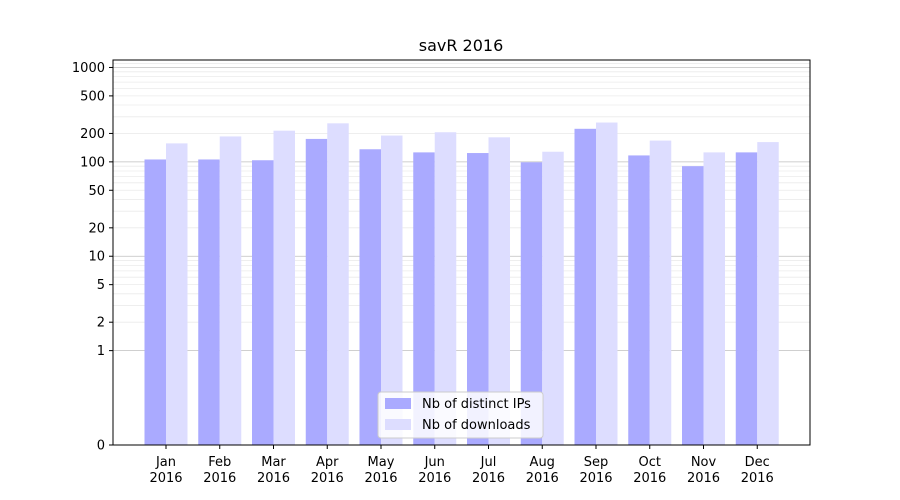 The image size is (900, 500). Describe the element at coordinates (434, 462) in the screenshot. I see `x-tick-label-month: Jun` at that location.